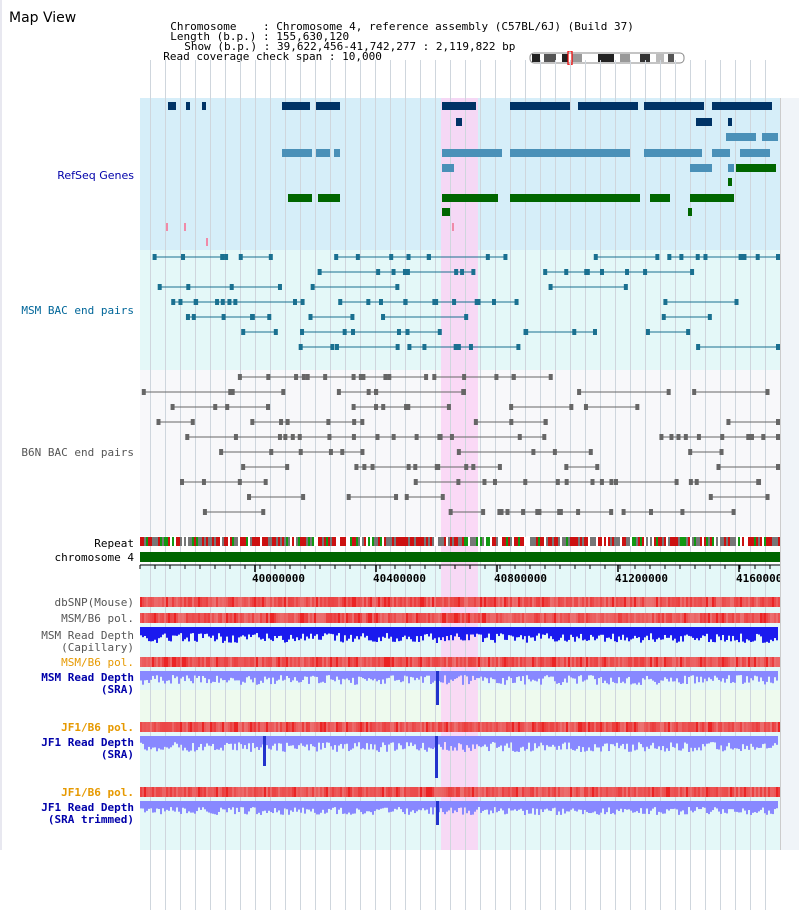  I want to click on track-label-msm-bac: MSM BAC end pairs, so click(77, 310).